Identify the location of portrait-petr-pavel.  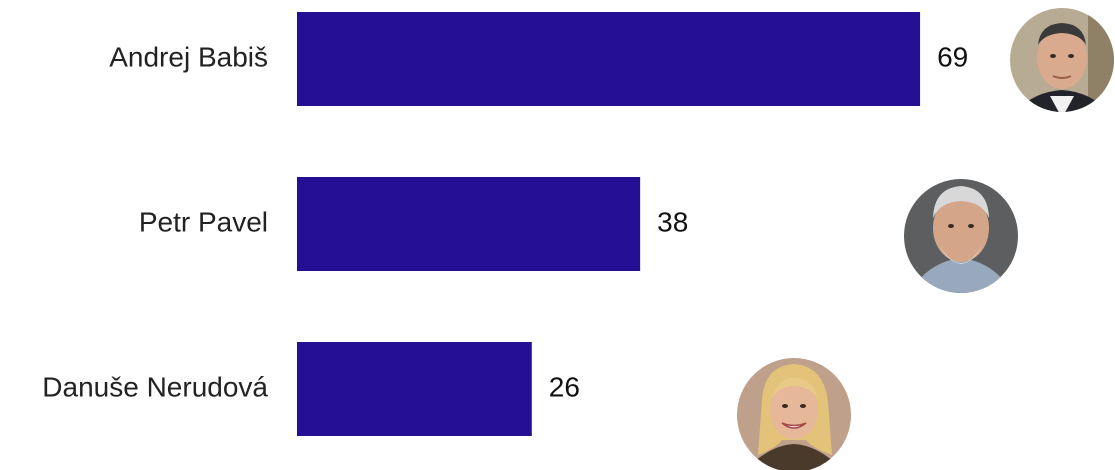
(961, 236).